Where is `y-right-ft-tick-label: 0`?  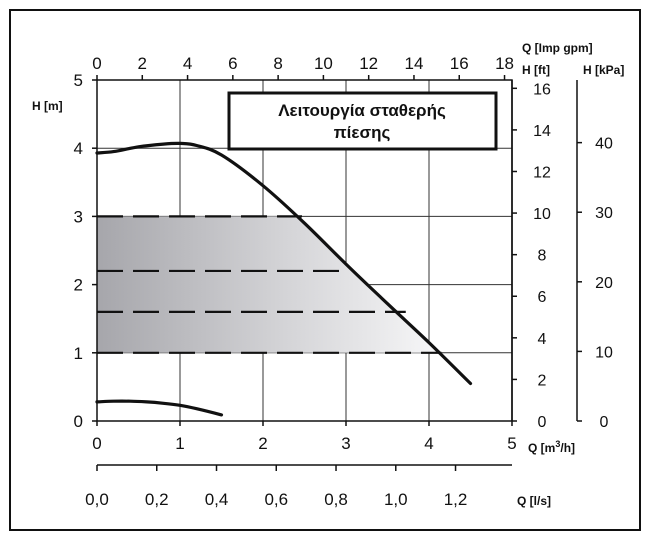
y-right-ft-tick-label: 0 is located at coordinates (542, 422).